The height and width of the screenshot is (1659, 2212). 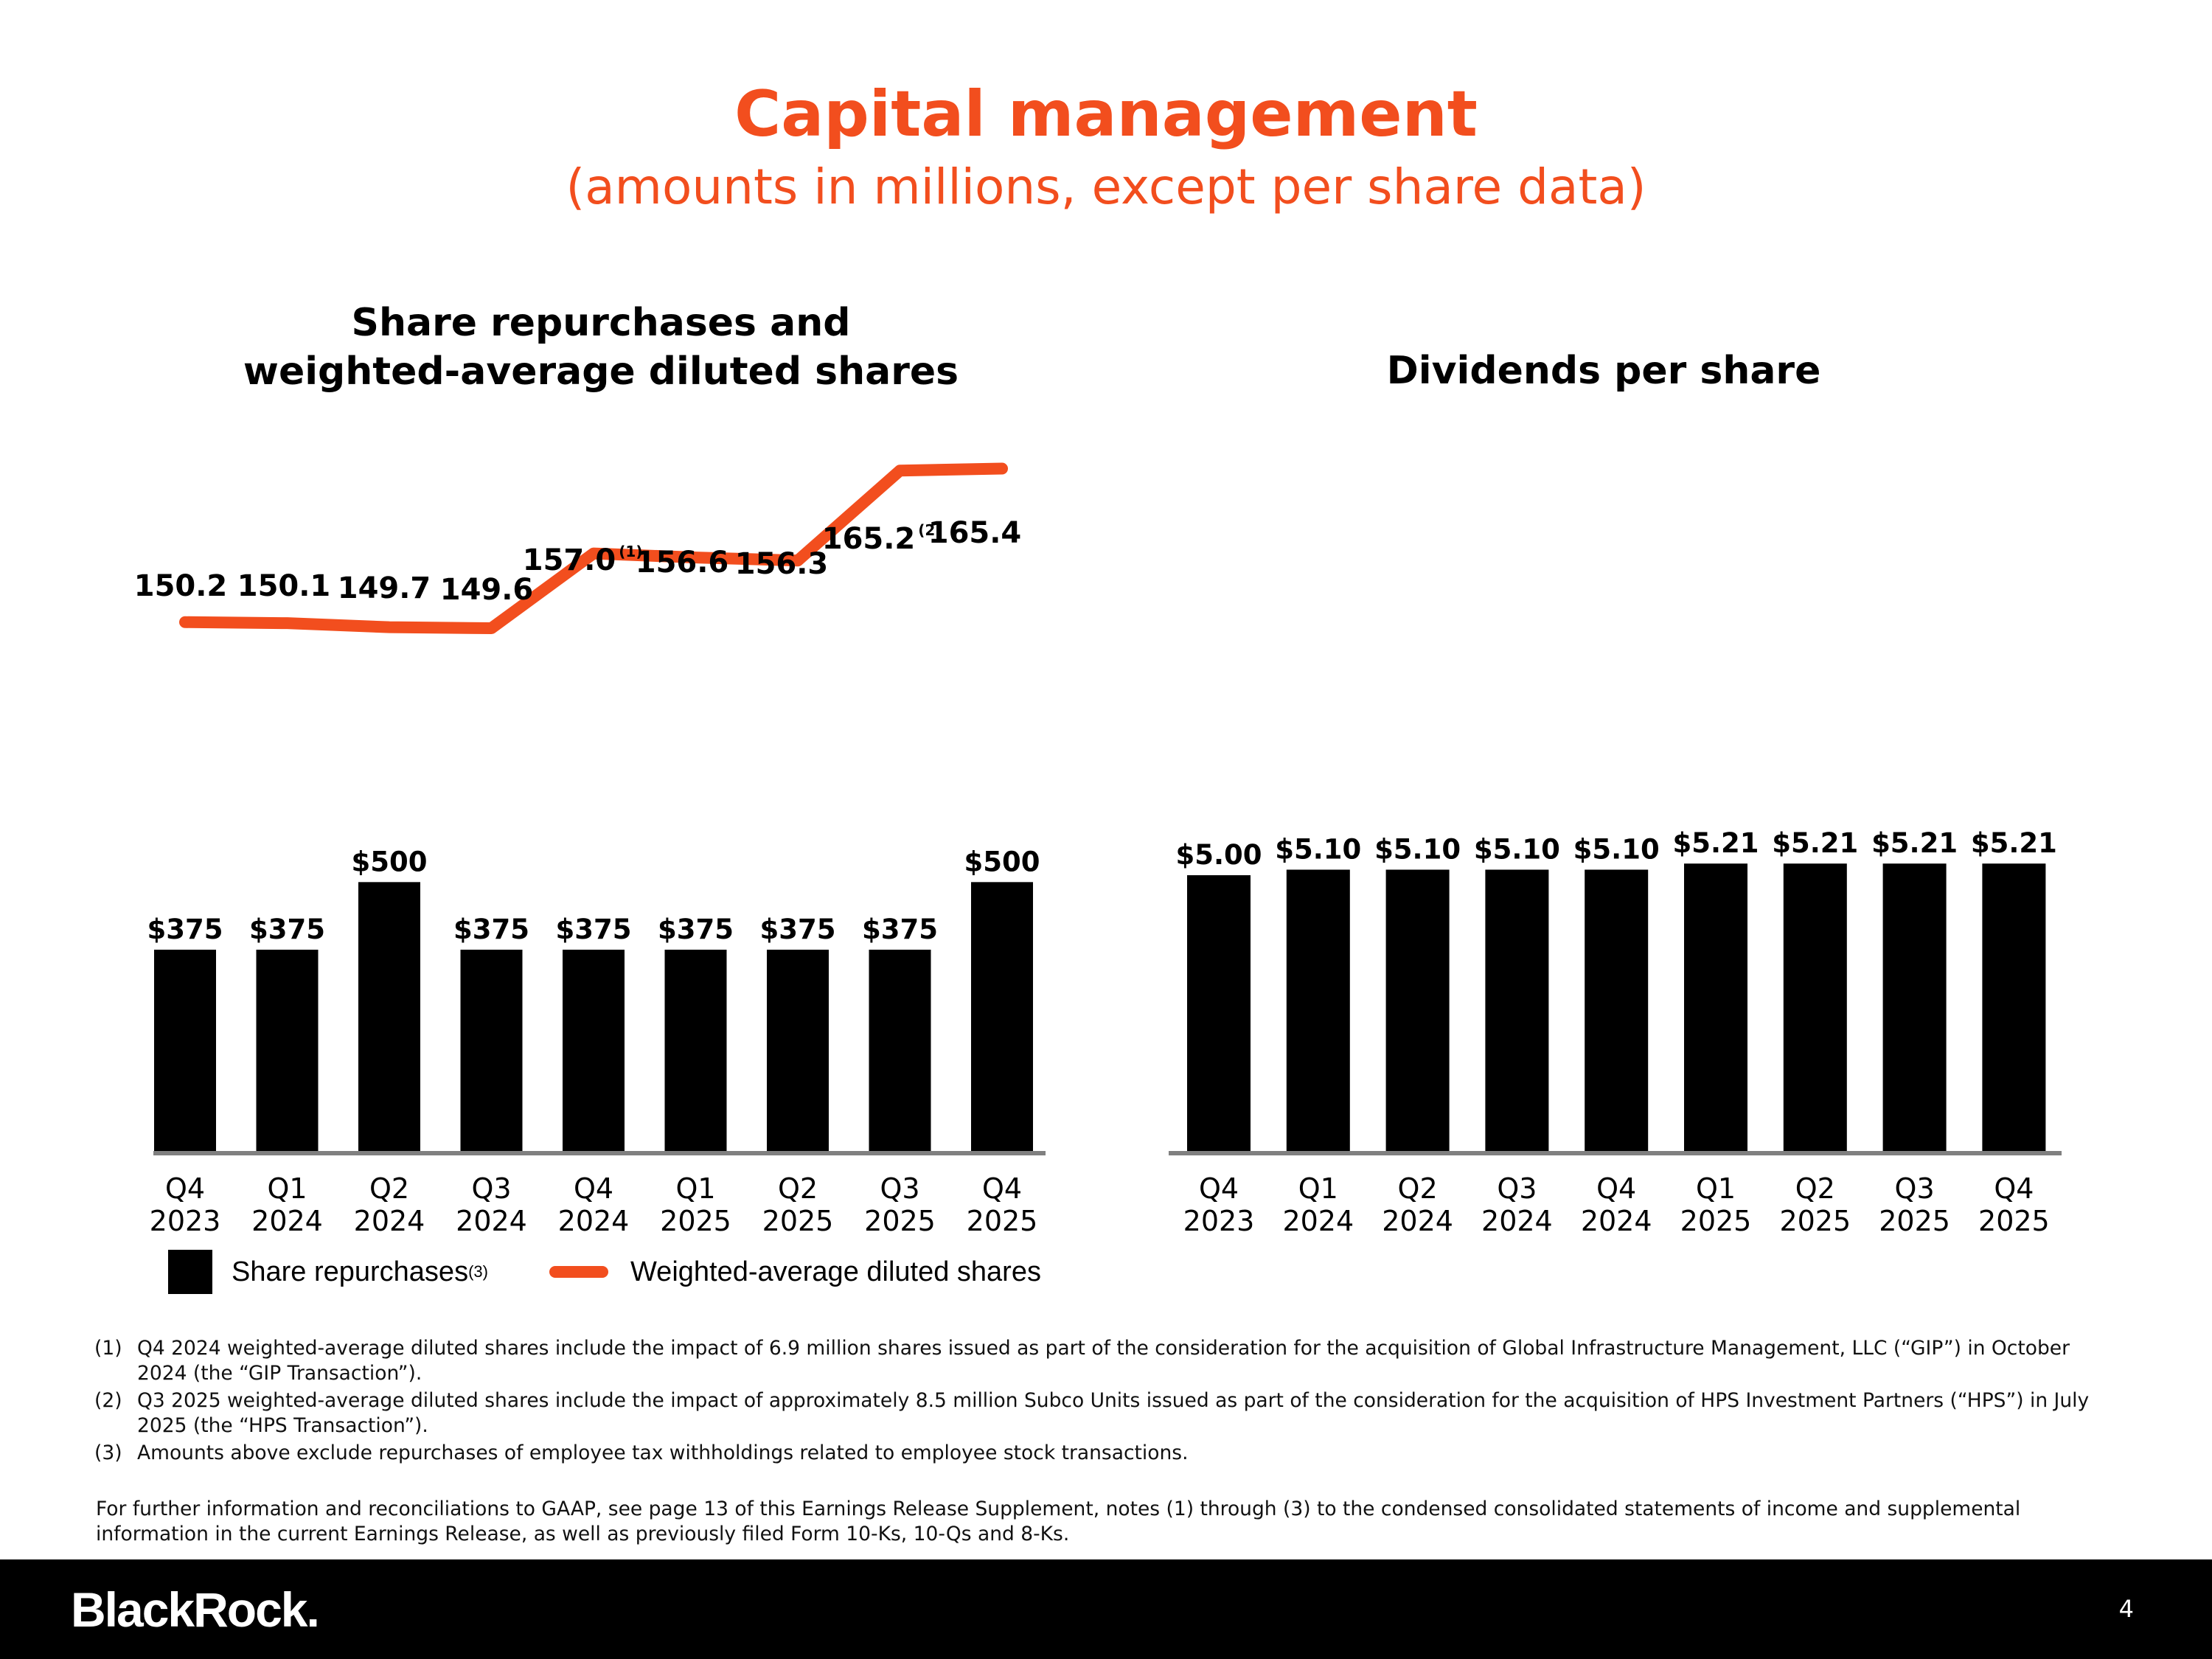 What do you see at coordinates (835, 1271) in the screenshot?
I see `legend-label-weighted-shares: Weighted-average diluted shares` at bounding box center [835, 1271].